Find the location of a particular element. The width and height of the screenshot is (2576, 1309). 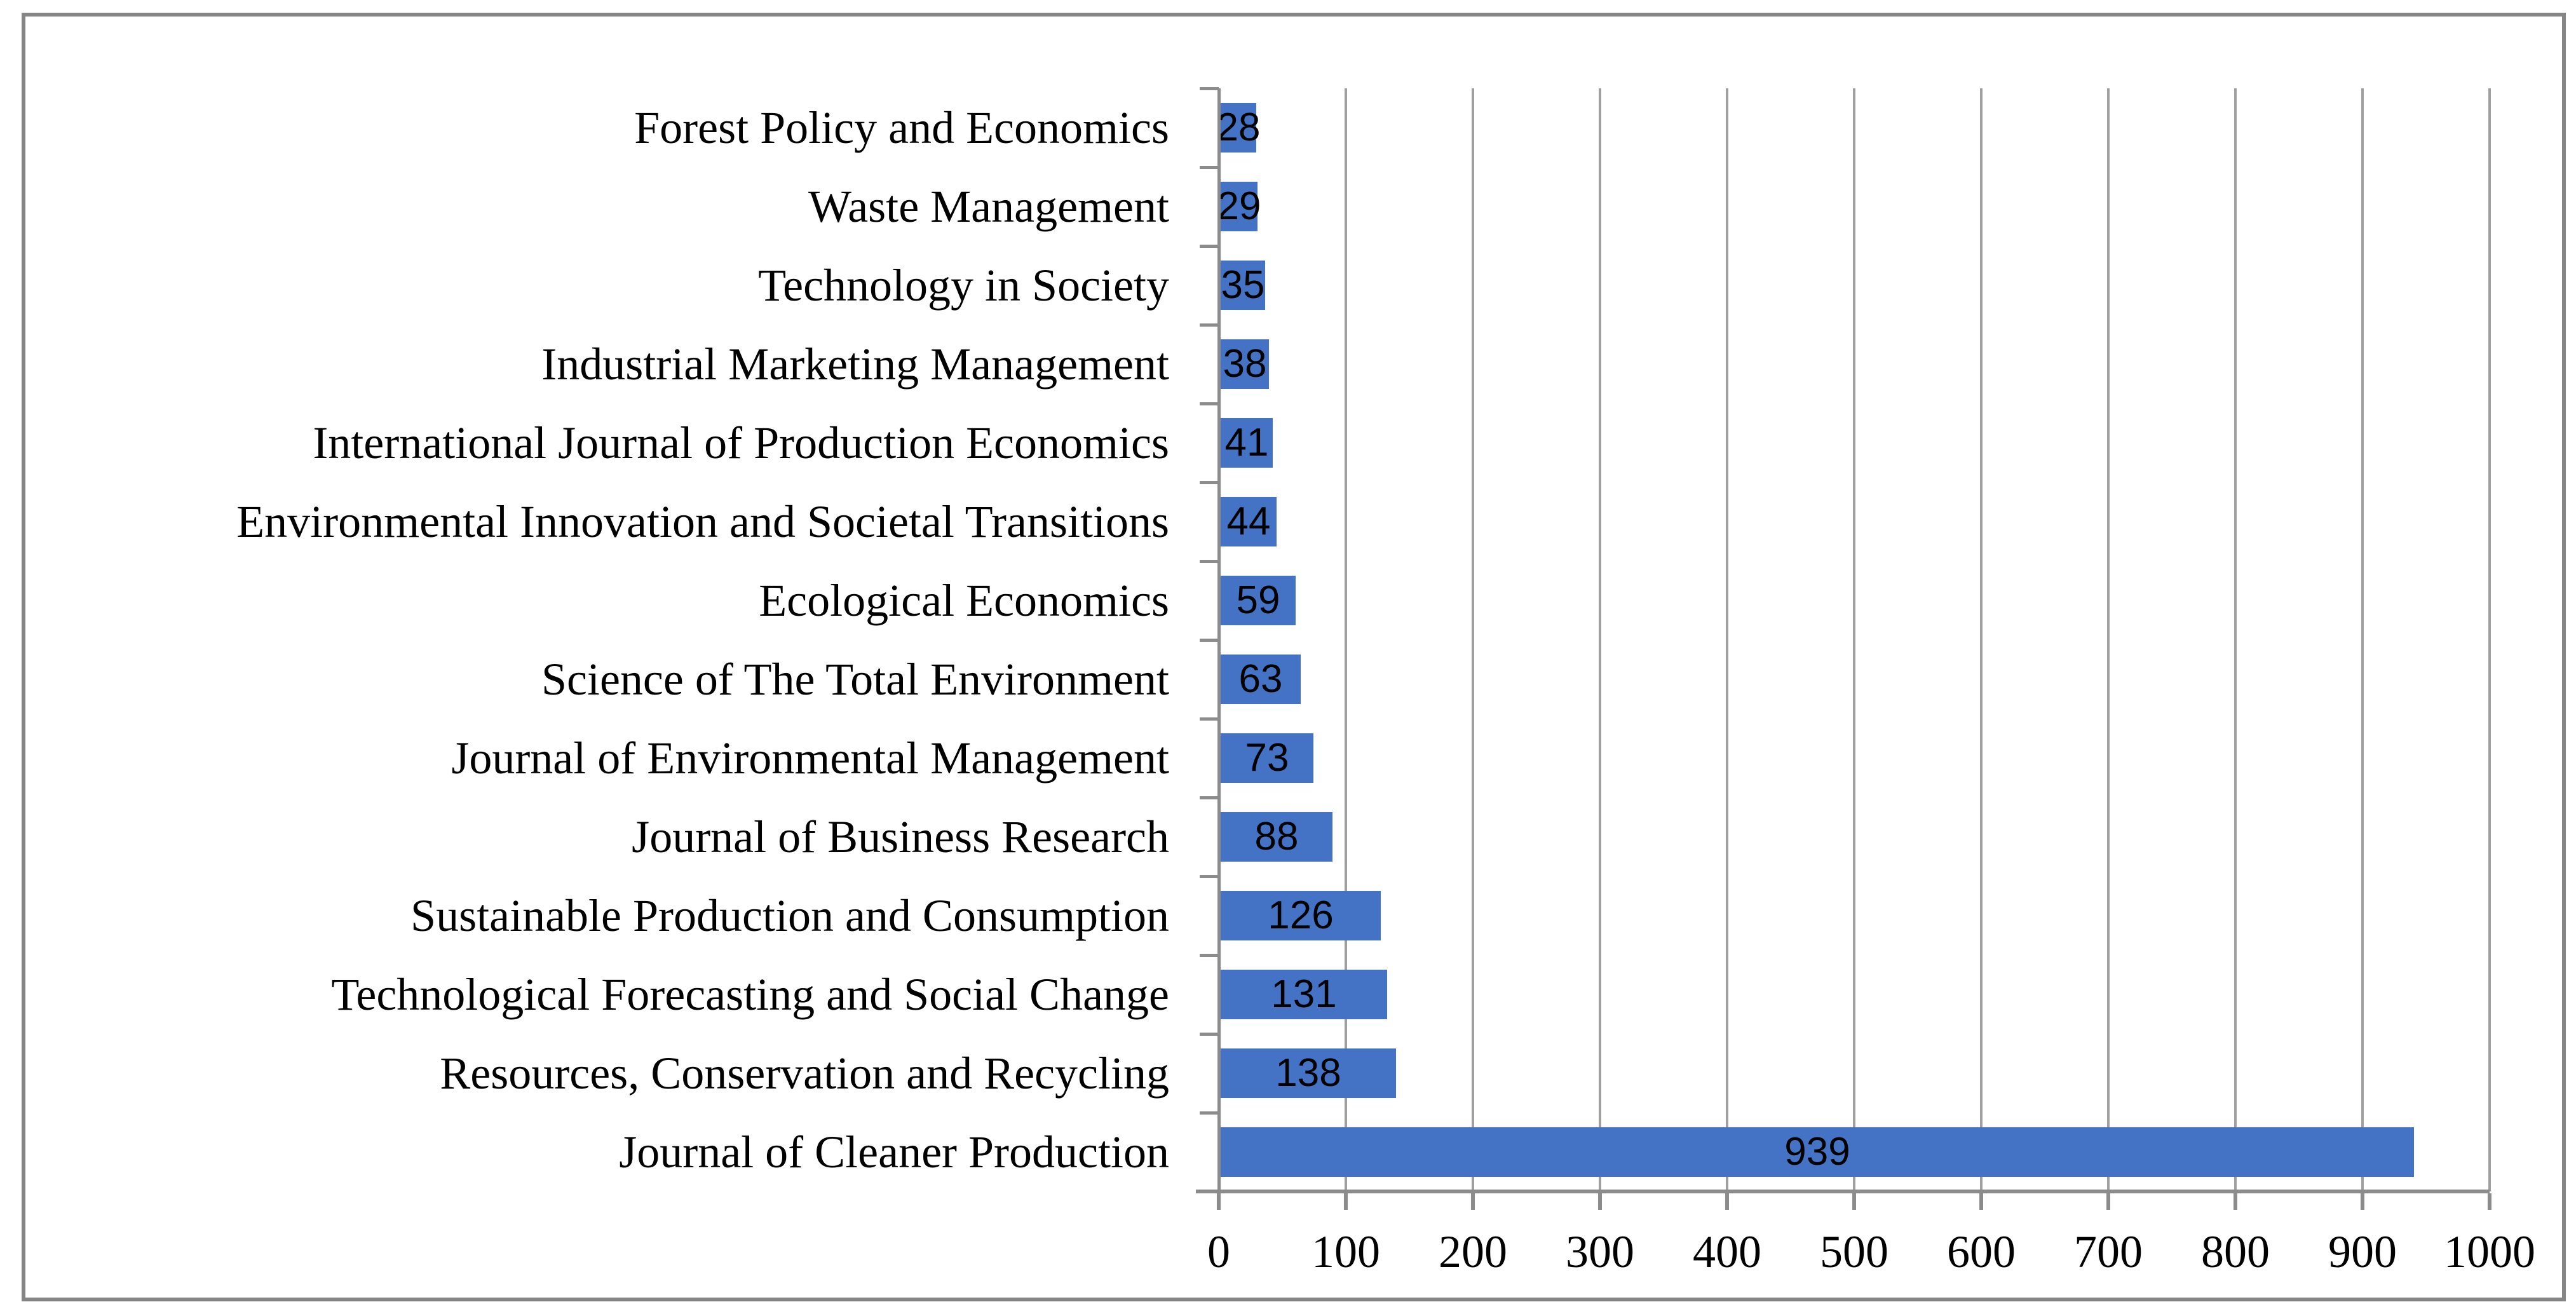

bar-value-label: 73 is located at coordinates (1267, 758).